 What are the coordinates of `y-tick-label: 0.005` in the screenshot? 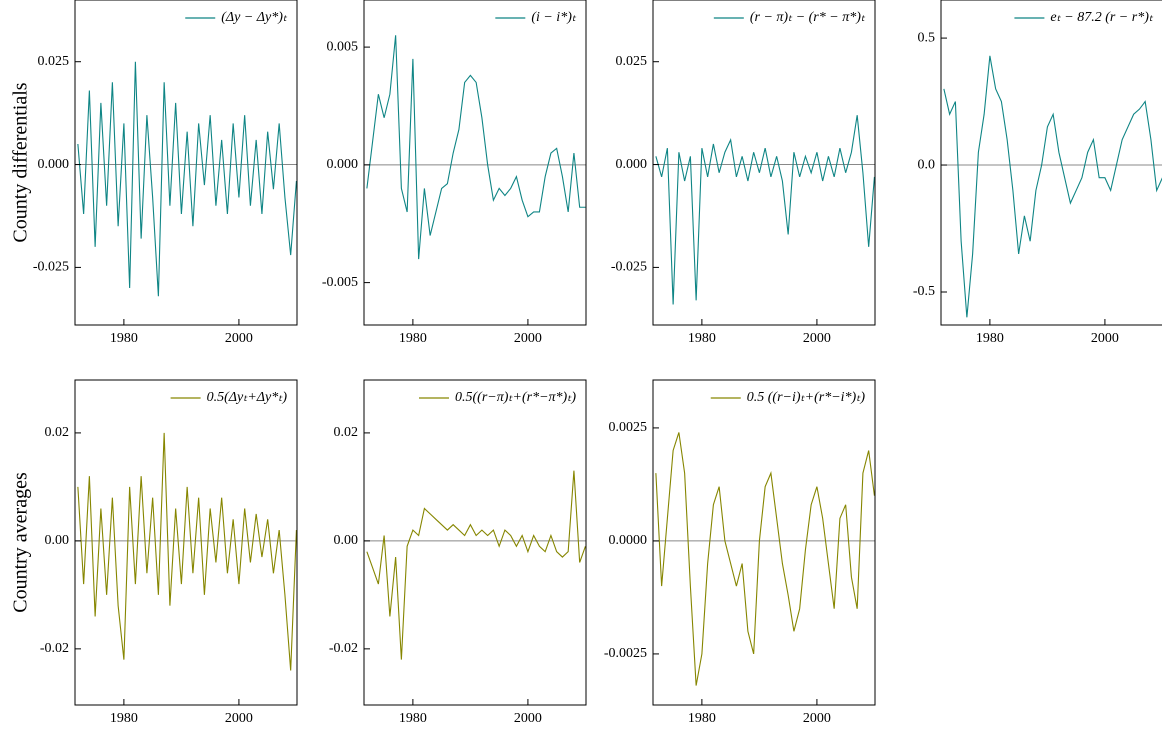 It's located at (343, 46).